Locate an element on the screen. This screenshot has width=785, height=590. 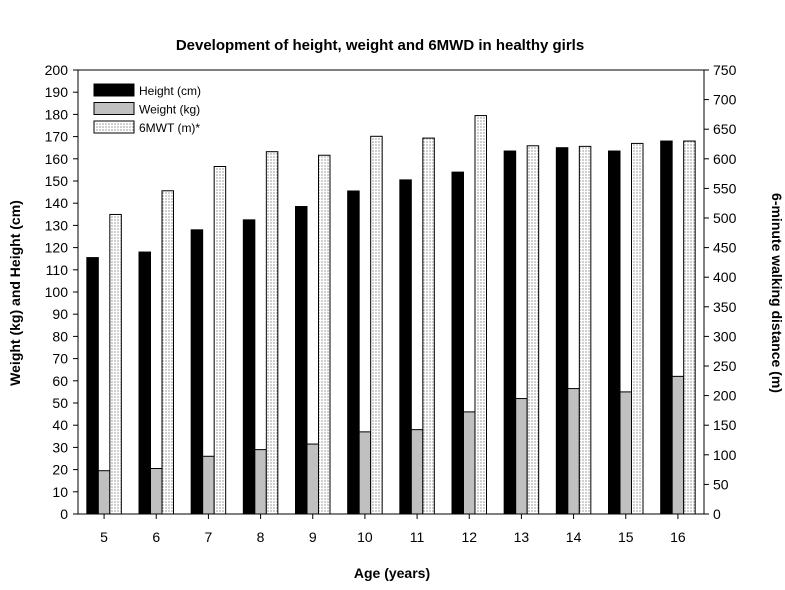
y-axis-right-label: 6-minute walking distance (m) is located at coordinates (777, 293).